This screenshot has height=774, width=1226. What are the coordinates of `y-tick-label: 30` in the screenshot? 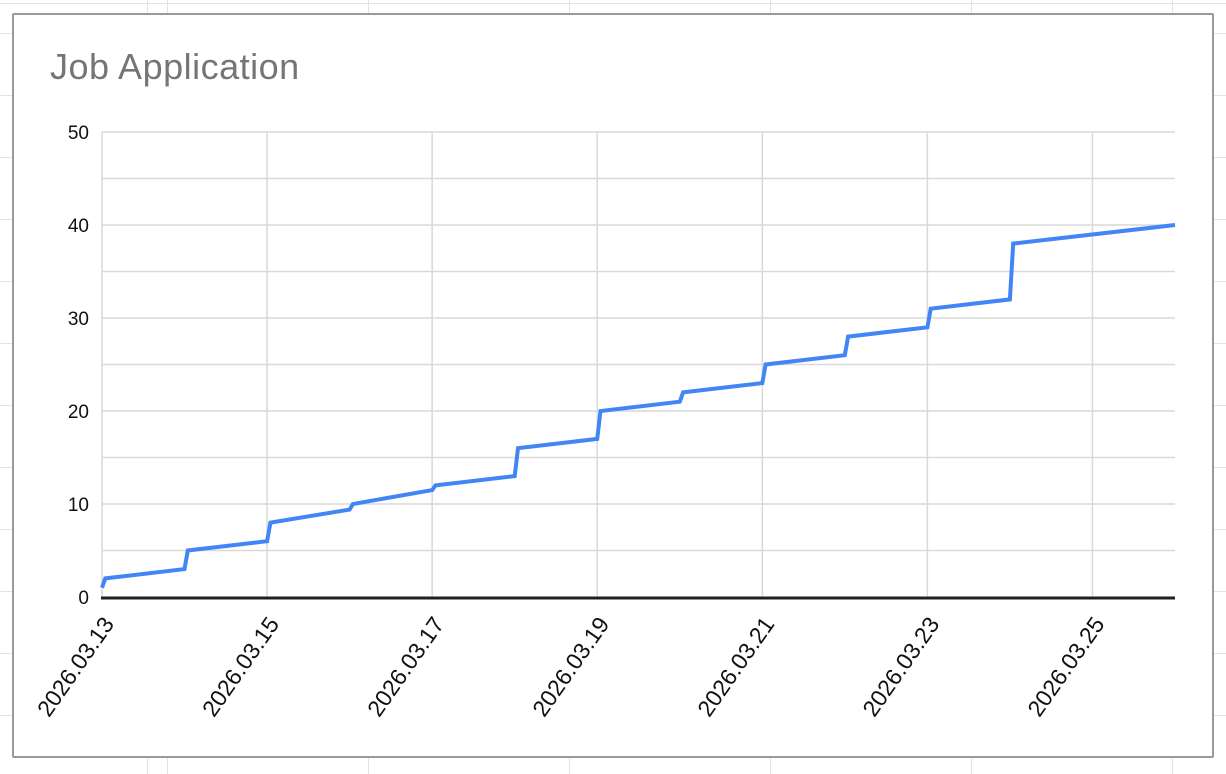 It's located at (78, 319).